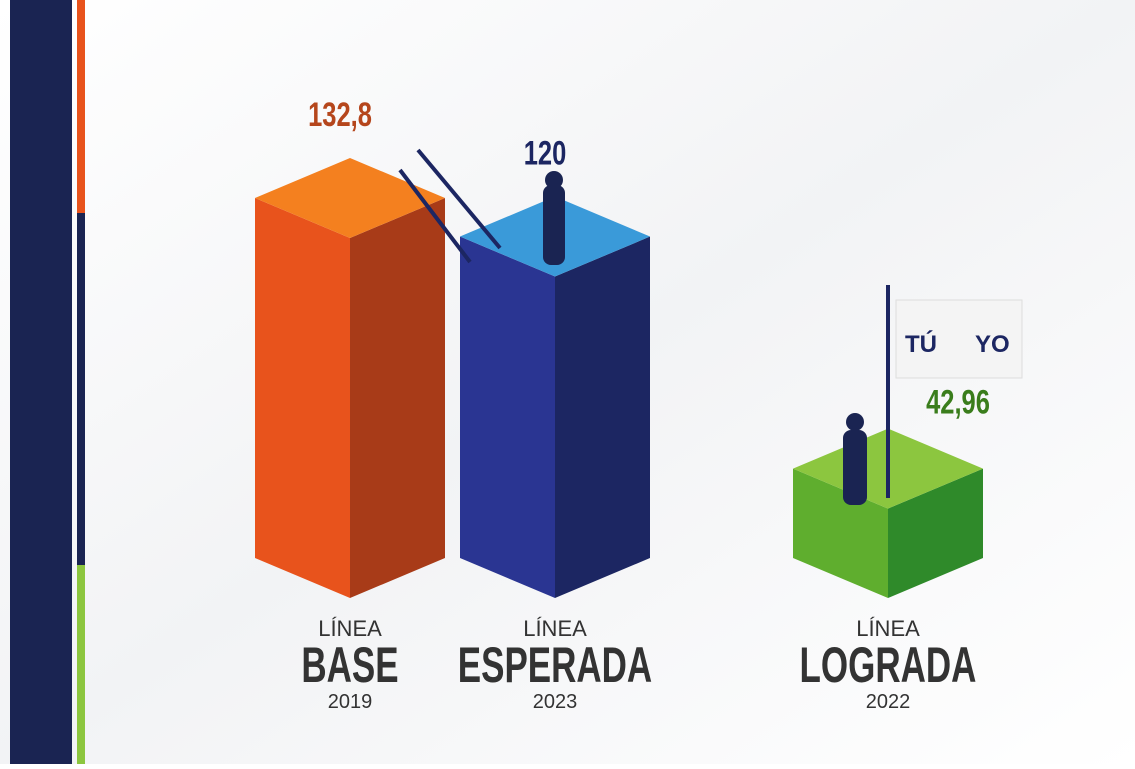  Describe the element at coordinates (41, 382) in the screenshot. I see `sidebar` at that location.